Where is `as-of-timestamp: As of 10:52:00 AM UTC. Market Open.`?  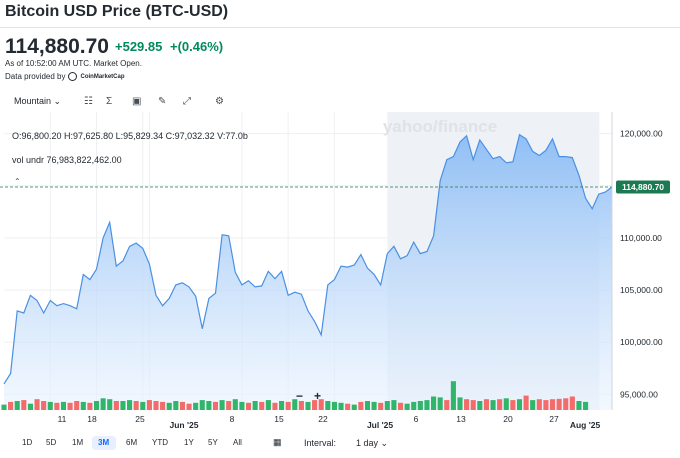
as-of-timestamp: As of 10:52:00 AM UTC. Market Open. is located at coordinates (73, 63).